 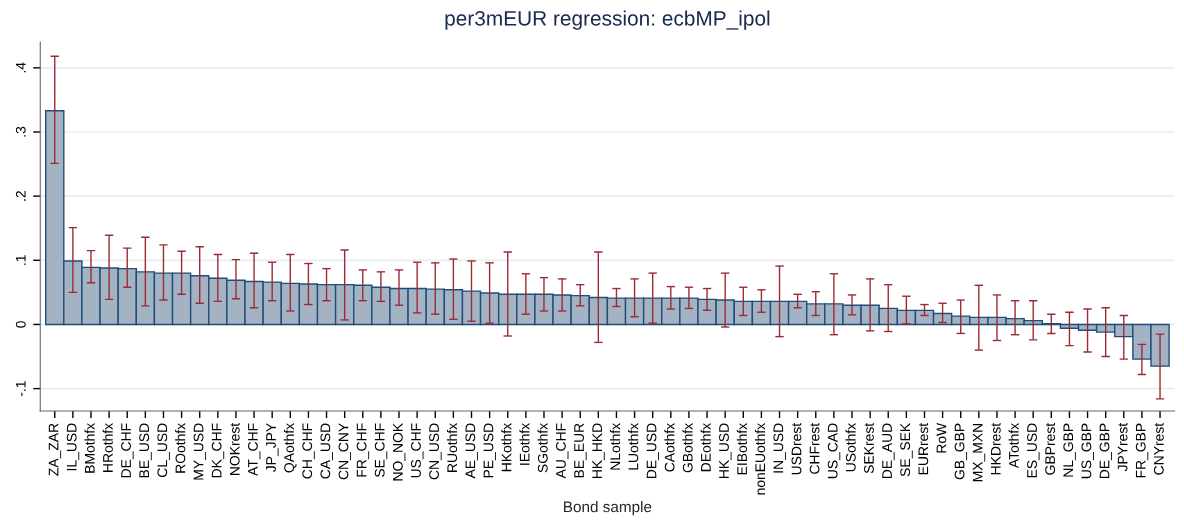 What do you see at coordinates (89, 448) in the screenshot?
I see `x-tick-label: BMothfx` at bounding box center [89, 448].